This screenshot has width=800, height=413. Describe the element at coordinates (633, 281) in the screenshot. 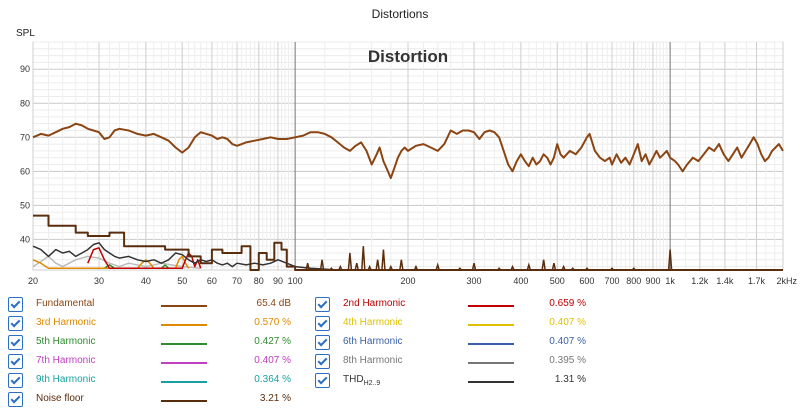

I see `x-tick-label: 800` at that location.